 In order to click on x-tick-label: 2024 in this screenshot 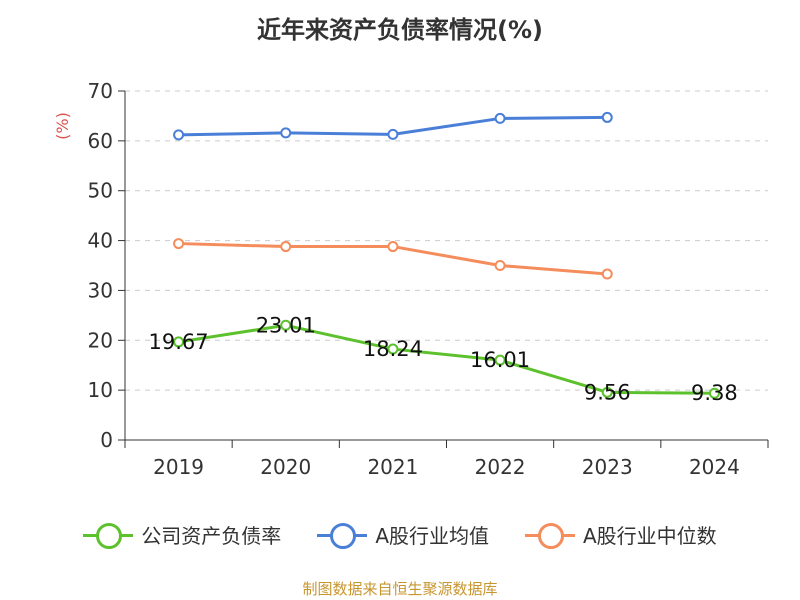, I will do `click(714, 467)`.